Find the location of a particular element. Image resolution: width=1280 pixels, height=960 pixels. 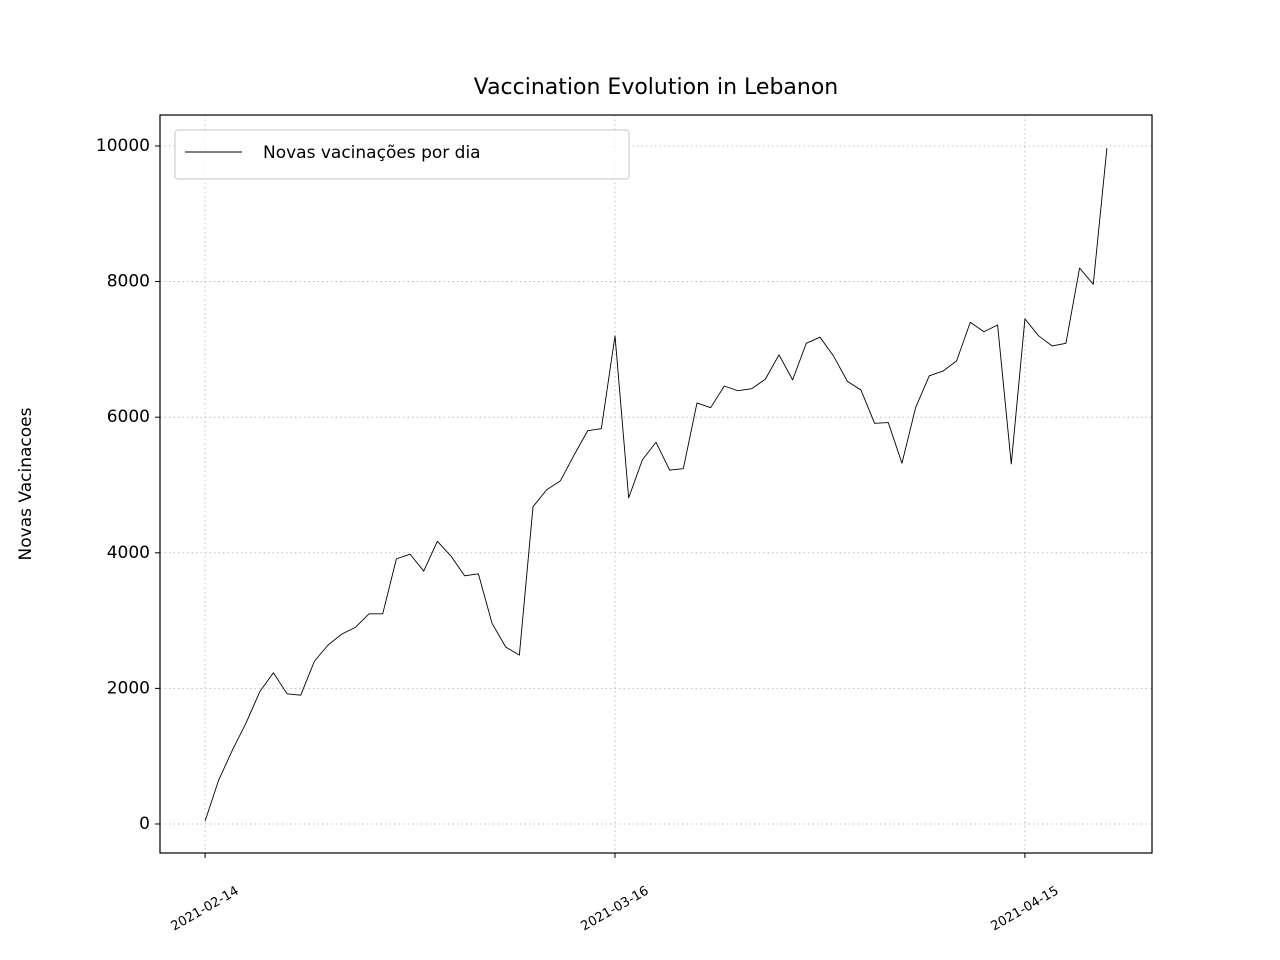

legend-box is located at coordinates (402, 154).